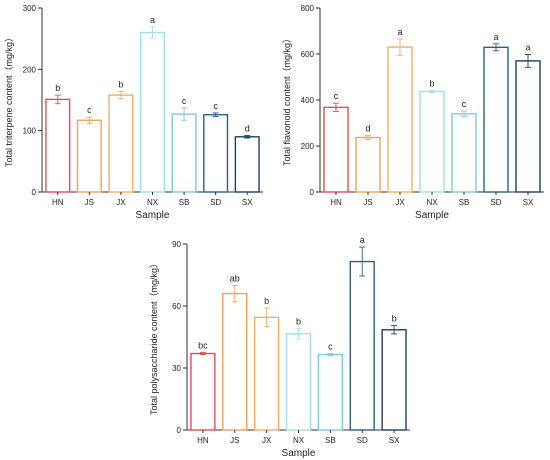  What do you see at coordinates (30, 8) in the screenshot?
I see `y-tick-label: 300` at bounding box center [30, 8].